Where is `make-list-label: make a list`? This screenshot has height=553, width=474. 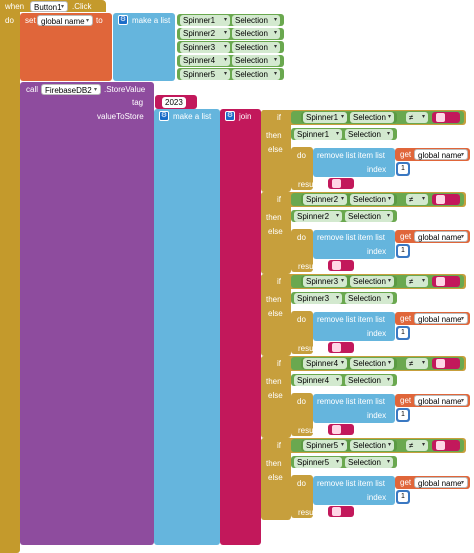 make-list-label: make a list is located at coordinates (151, 20).